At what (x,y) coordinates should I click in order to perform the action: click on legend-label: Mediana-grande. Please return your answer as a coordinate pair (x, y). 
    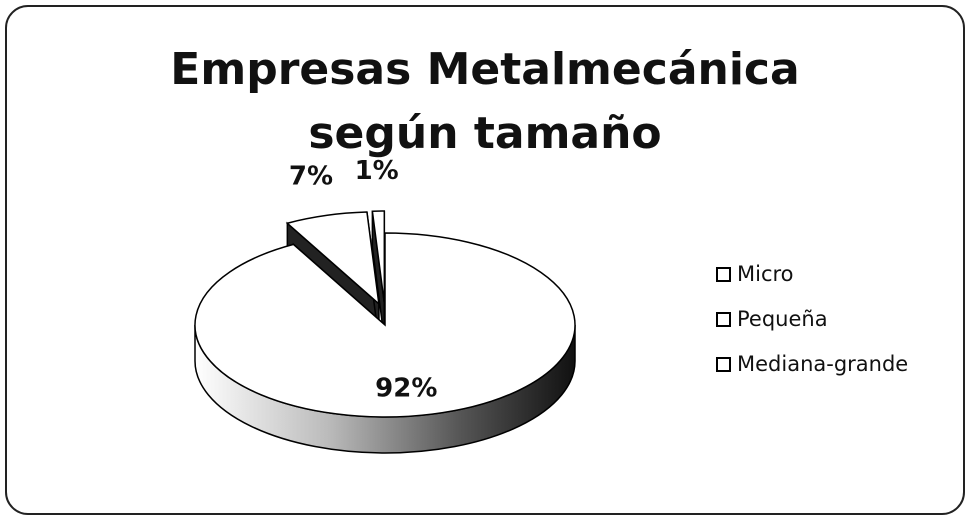
    Looking at the image, I should click on (822, 364).